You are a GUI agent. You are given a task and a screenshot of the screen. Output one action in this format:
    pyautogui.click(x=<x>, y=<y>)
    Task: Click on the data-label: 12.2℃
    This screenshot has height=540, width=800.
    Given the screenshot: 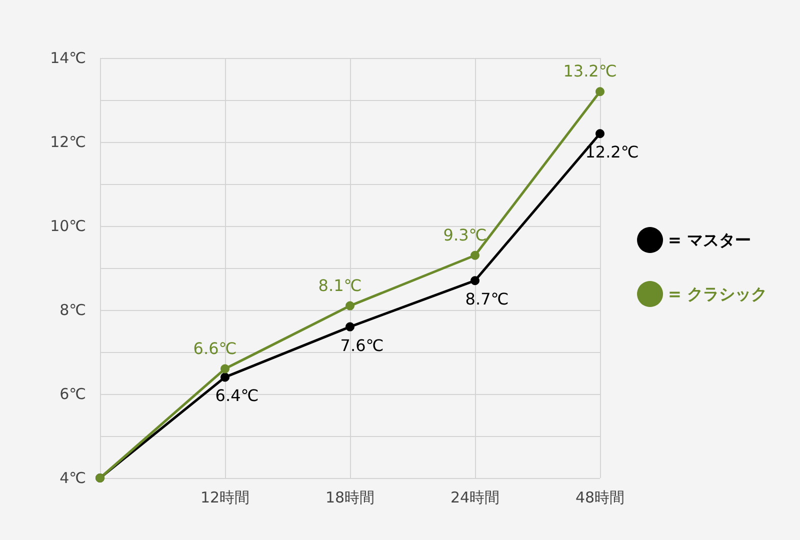 What is the action you would take?
    pyautogui.click(x=612, y=152)
    